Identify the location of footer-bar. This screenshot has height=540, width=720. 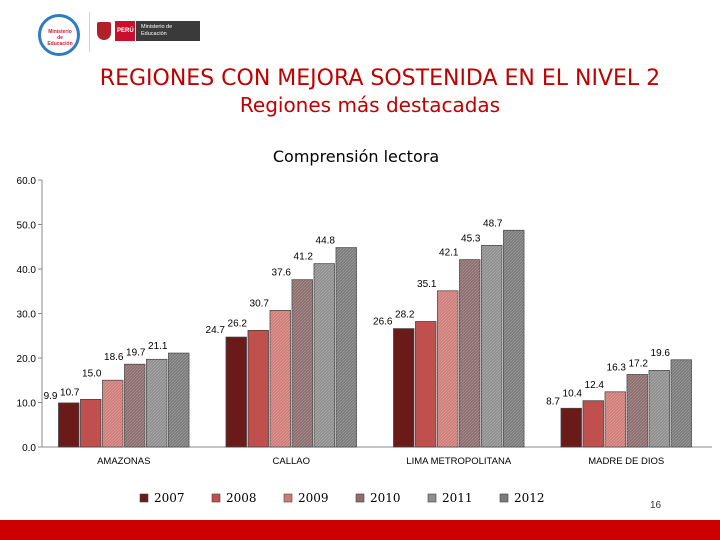
(360, 530).